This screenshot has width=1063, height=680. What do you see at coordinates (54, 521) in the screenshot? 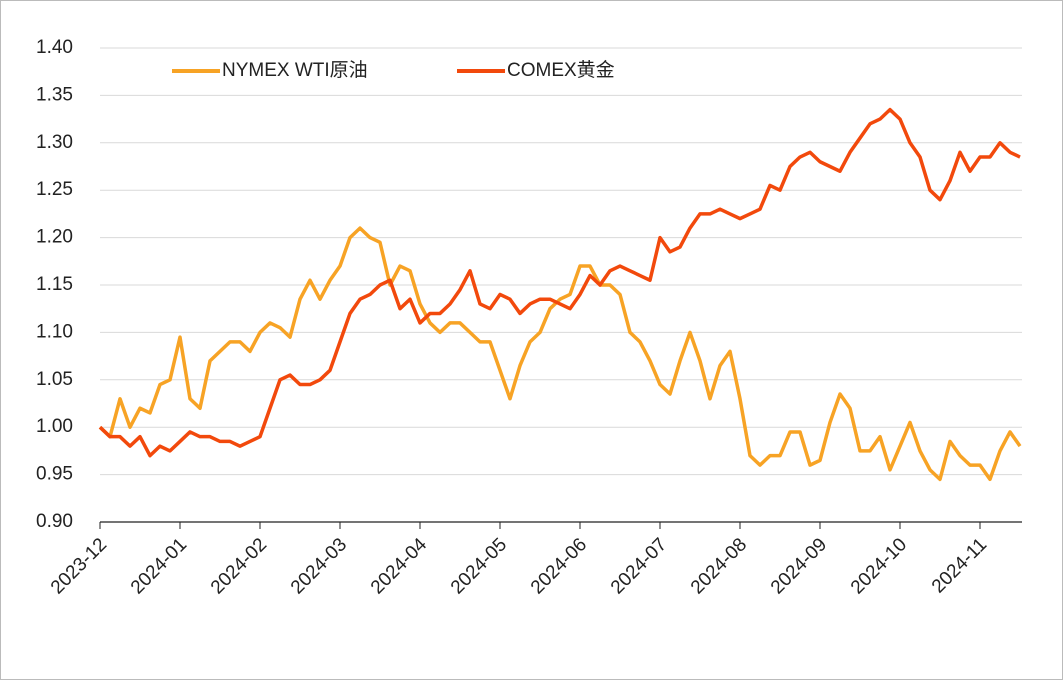
I see `y-tick-label: 0.90` at bounding box center [54, 521].